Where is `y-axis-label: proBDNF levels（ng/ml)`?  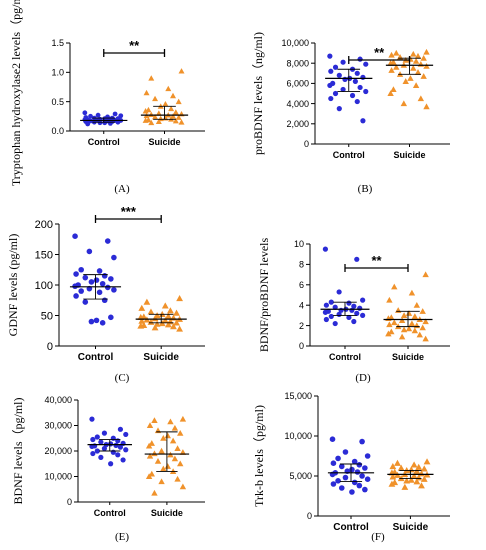 y-axis-label: proBDNF levels（ng/ml) is located at coordinates (258, 93).